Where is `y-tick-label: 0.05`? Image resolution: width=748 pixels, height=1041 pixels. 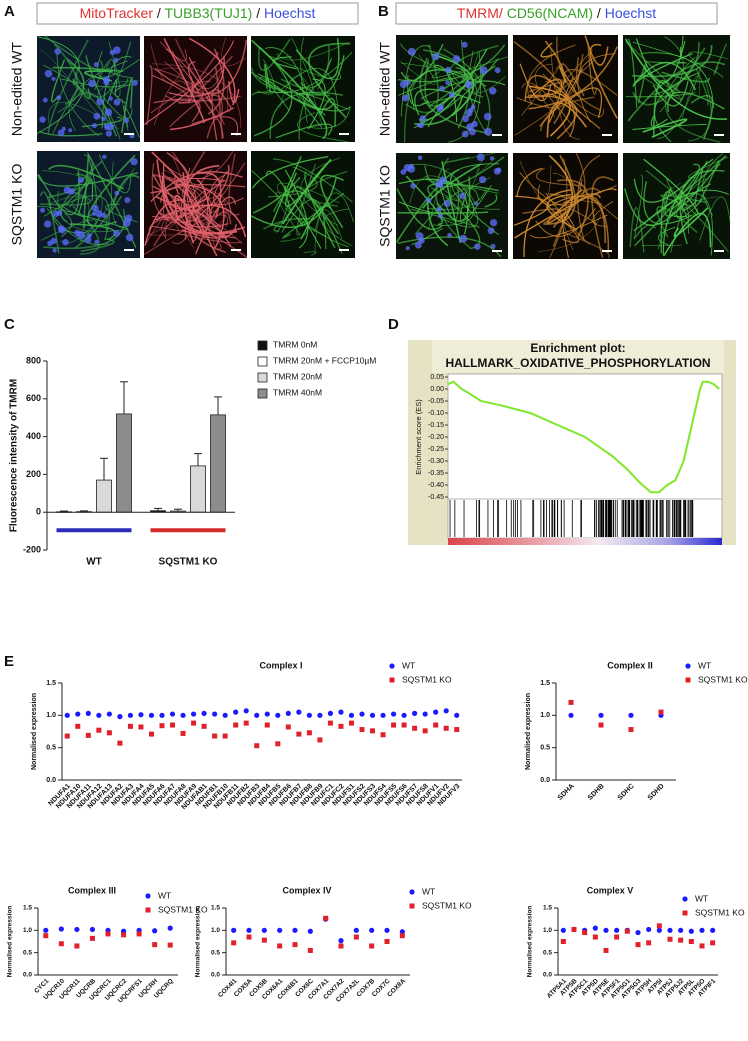 y-tick-label: 0.05 is located at coordinates (437, 377).